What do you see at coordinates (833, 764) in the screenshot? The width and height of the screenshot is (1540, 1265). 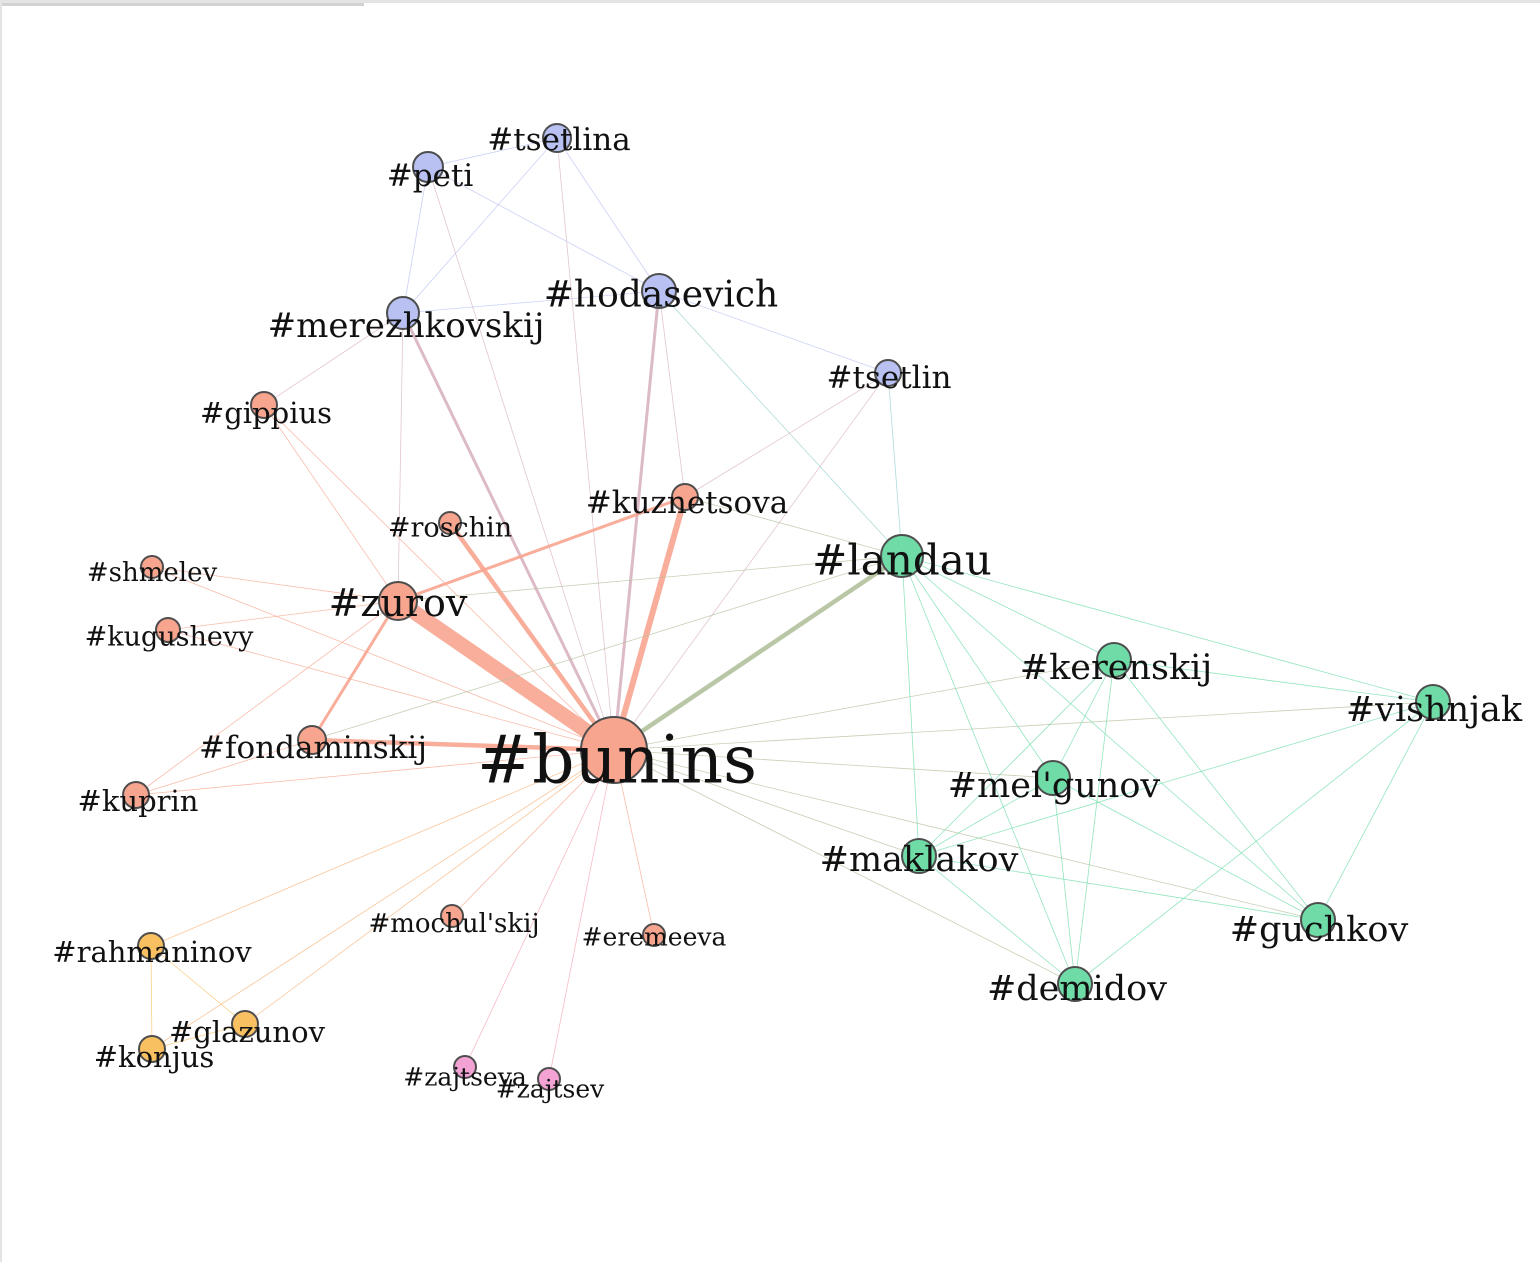 I see `edge-bunins-melgunov` at bounding box center [833, 764].